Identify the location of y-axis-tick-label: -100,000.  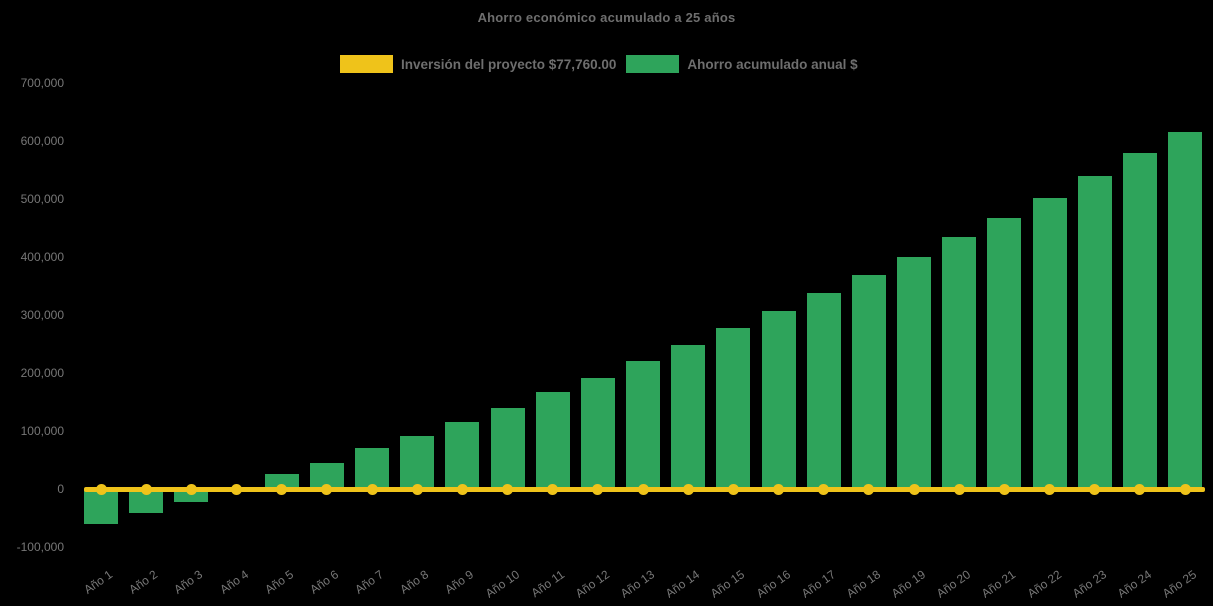
(40, 547).